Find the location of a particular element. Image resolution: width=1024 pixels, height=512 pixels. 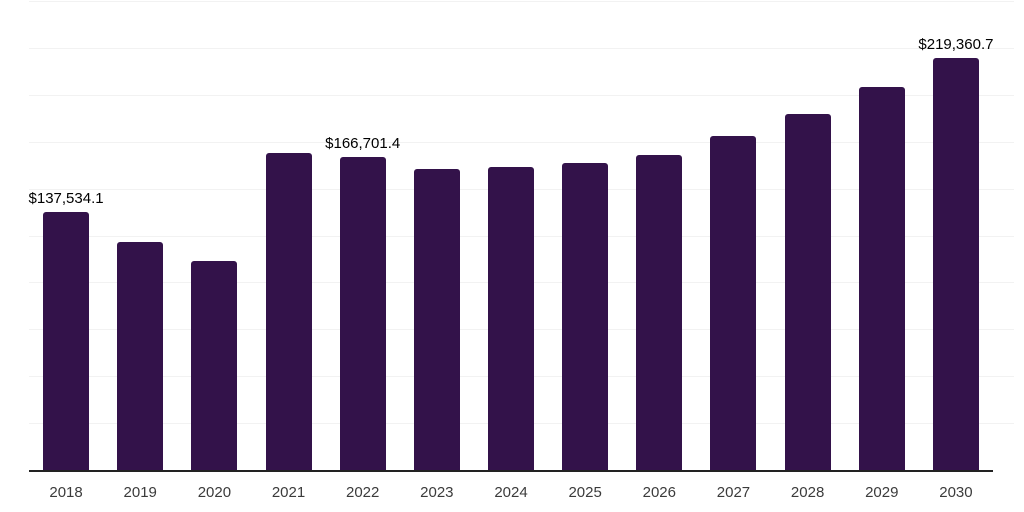

x-tick-label-2020: 2020 is located at coordinates (214, 492).